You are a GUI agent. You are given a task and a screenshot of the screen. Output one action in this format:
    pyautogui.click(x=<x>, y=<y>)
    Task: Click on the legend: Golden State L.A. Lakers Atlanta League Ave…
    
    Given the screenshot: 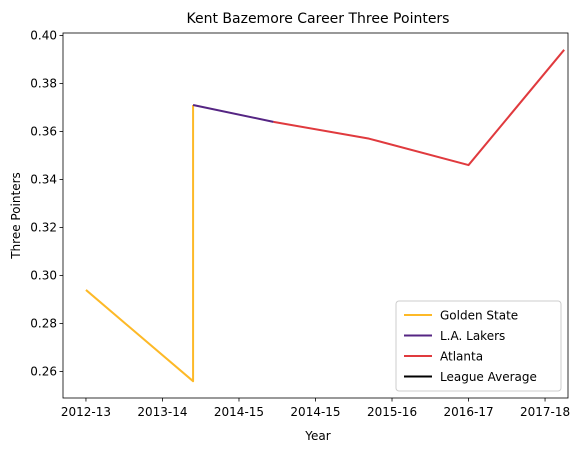 What is the action you would take?
    pyautogui.click(x=478, y=346)
    